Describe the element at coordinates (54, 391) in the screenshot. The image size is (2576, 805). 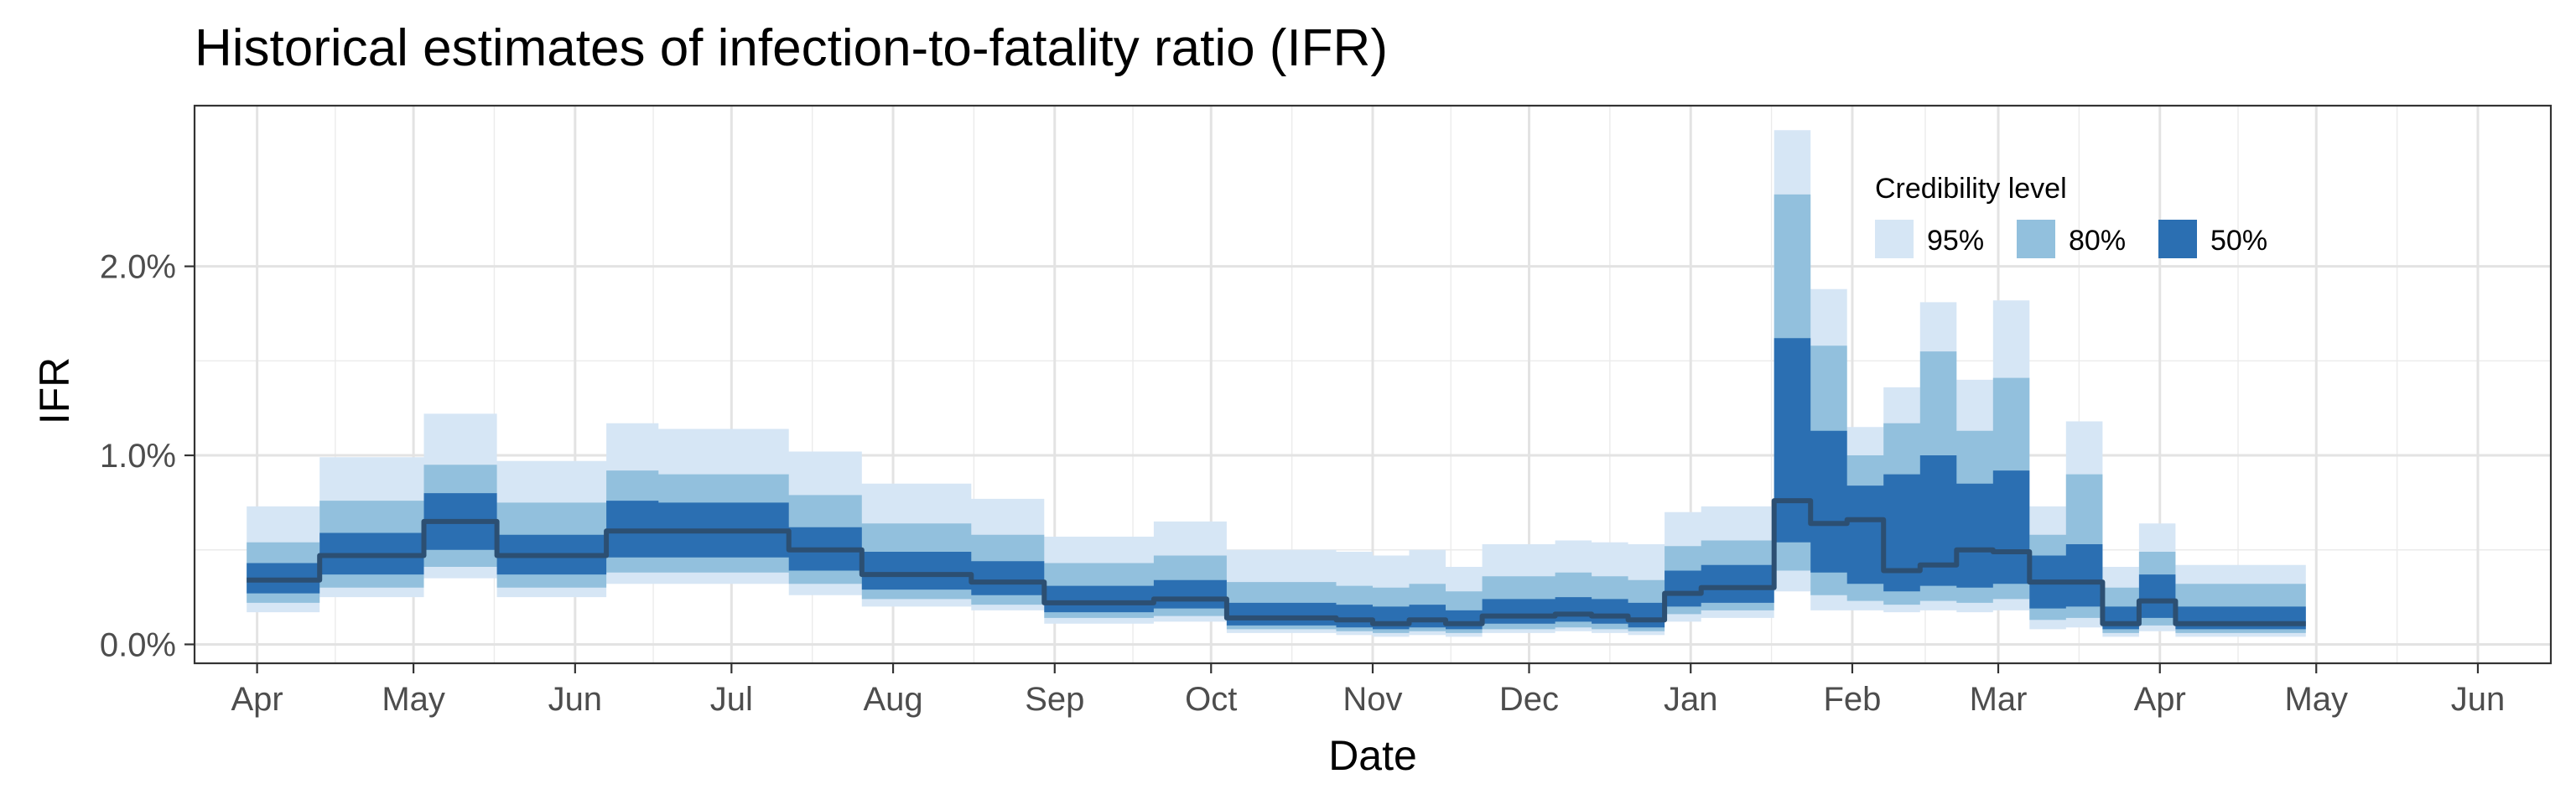
I see `y-axis-title: IFR` at that location.